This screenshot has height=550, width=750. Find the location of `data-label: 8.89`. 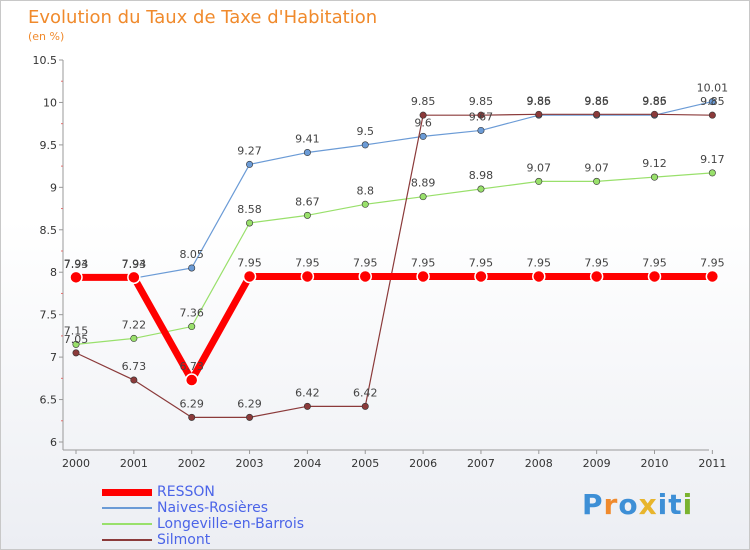

data-label: 8.89 is located at coordinates (423, 183).